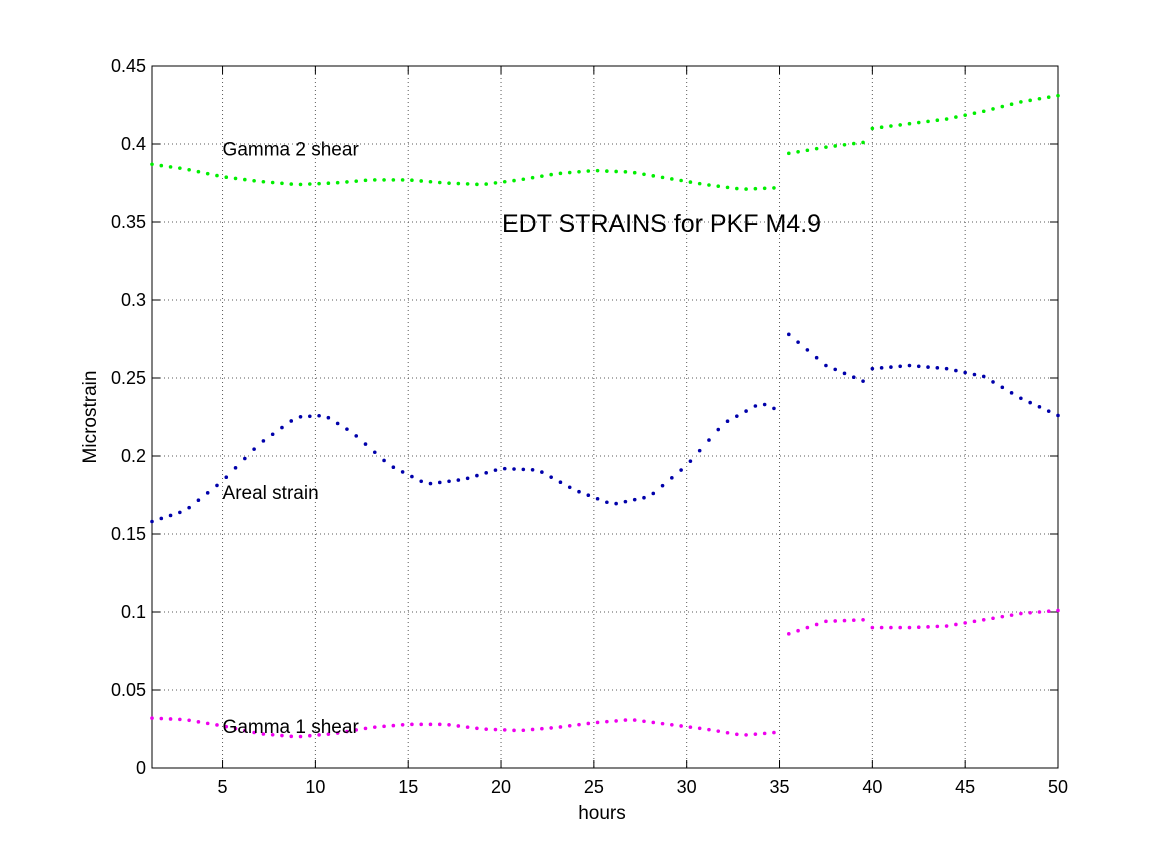 This screenshot has width=1168, height=862. Describe the element at coordinates (1058, 787) in the screenshot. I see `x-tick-label: 50` at that location.